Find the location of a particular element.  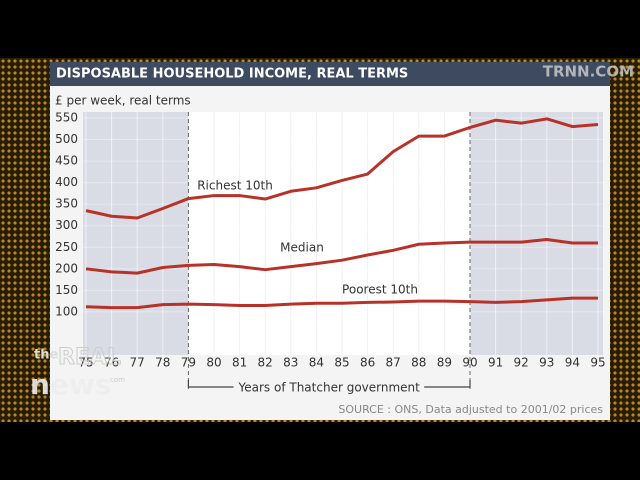

annotation-bg is located at coordinates (329, 387).